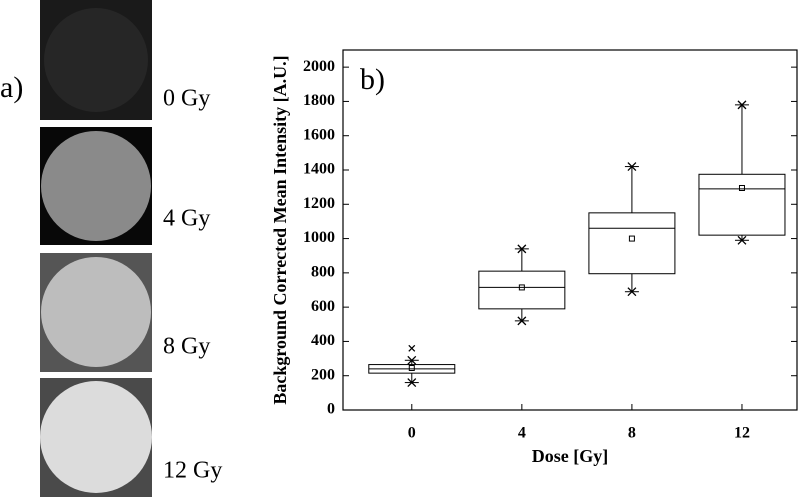 The image size is (800, 504). What do you see at coordinates (323, 306) in the screenshot?
I see `y-tick-label: 600` at bounding box center [323, 306].